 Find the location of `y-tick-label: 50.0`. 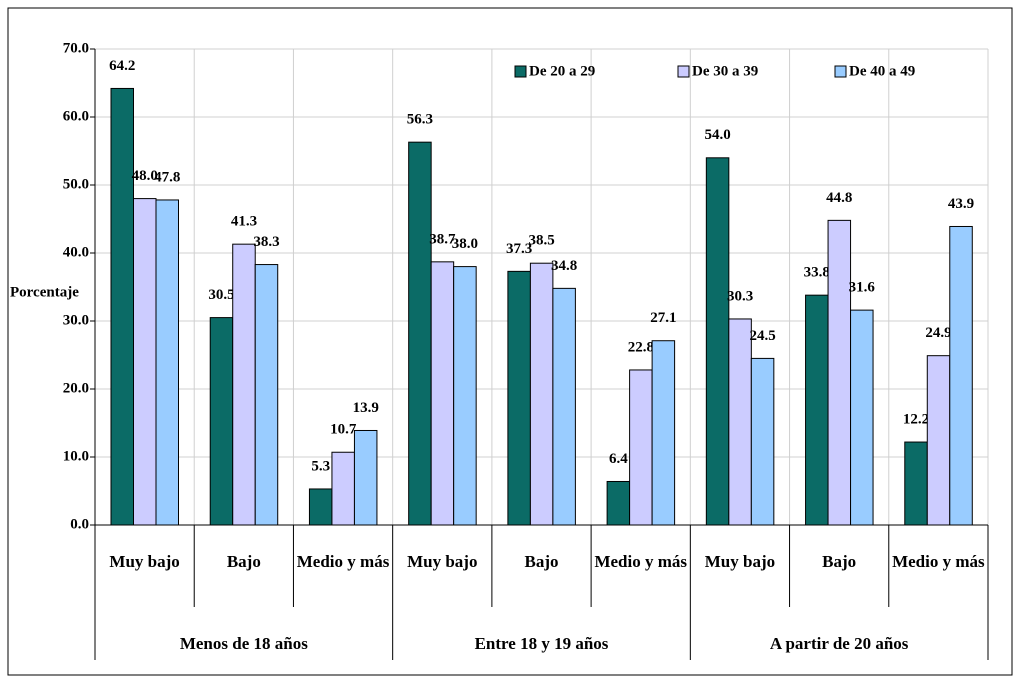

y-tick-label: 50.0 is located at coordinates (76, 184).